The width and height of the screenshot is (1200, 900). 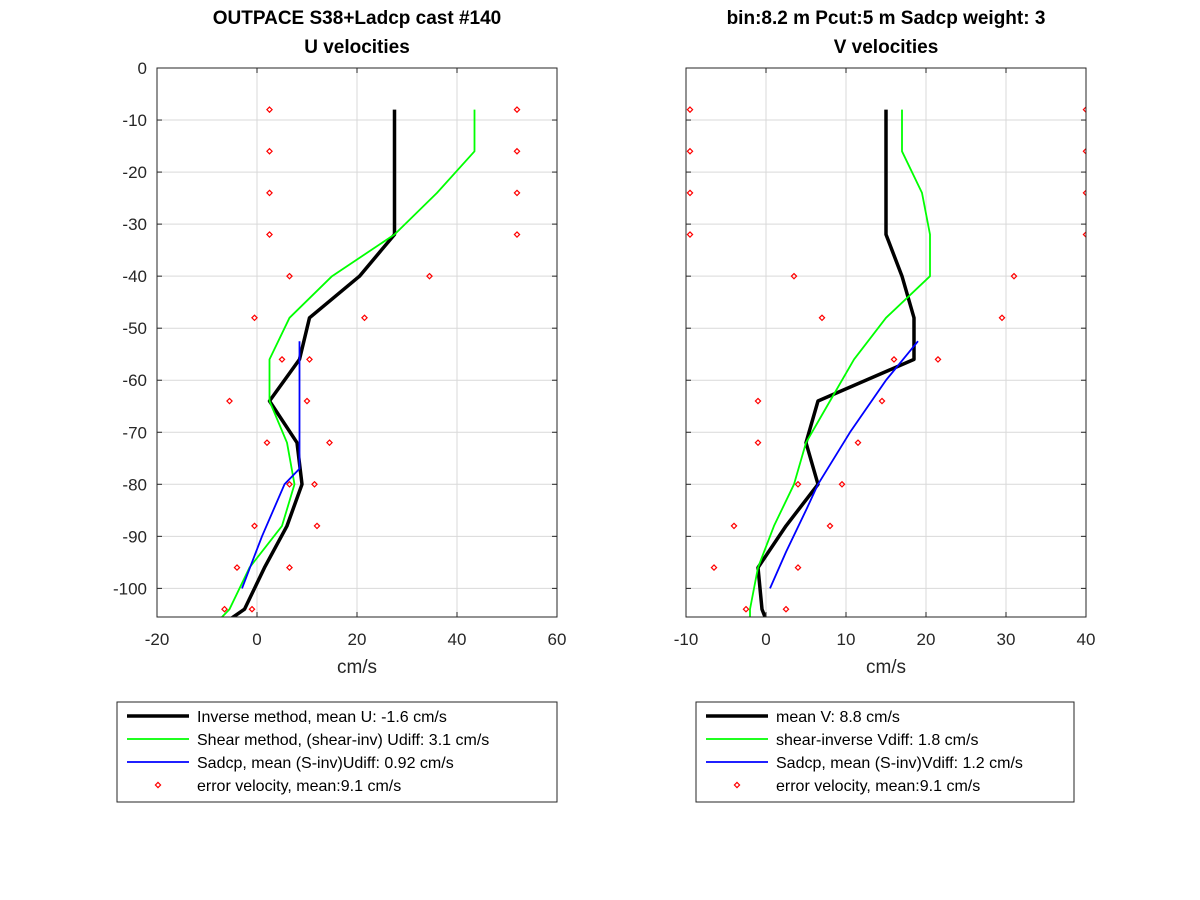 What do you see at coordinates (325, 763) in the screenshot?
I see `legend-entry-label: Sadcp, mean (S-inv)Udiff: 0.92 cm/s` at bounding box center [325, 763].